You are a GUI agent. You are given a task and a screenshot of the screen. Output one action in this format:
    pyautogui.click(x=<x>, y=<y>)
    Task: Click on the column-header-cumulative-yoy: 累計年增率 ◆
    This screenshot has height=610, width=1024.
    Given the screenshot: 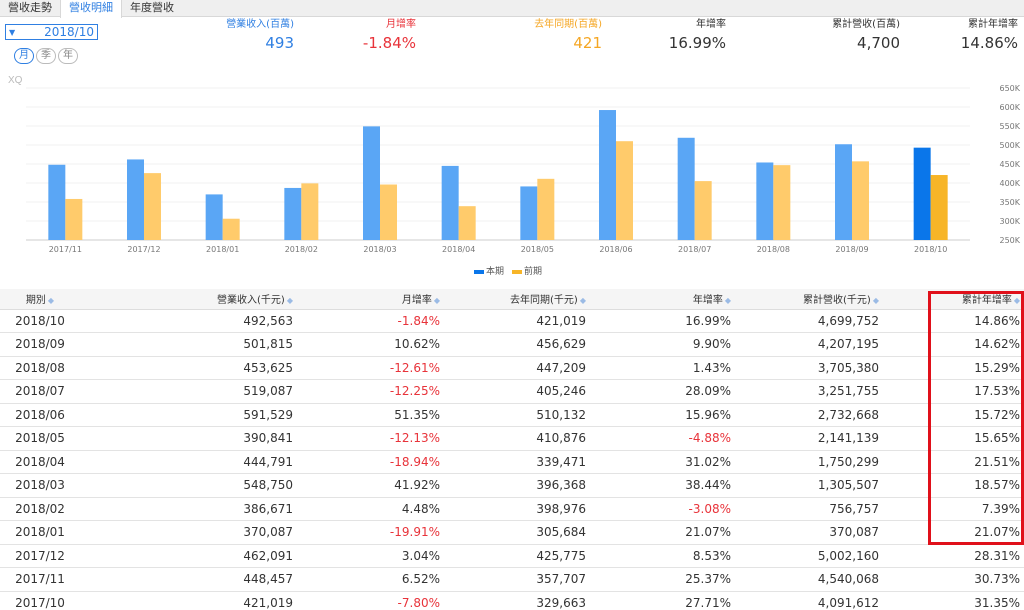 What is the action you would take?
    pyautogui.click(x=951, y=299)
    